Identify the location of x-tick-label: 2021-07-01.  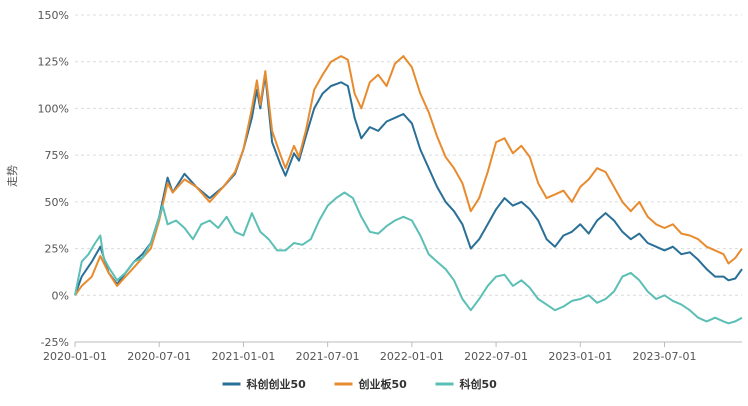
(328, 356).